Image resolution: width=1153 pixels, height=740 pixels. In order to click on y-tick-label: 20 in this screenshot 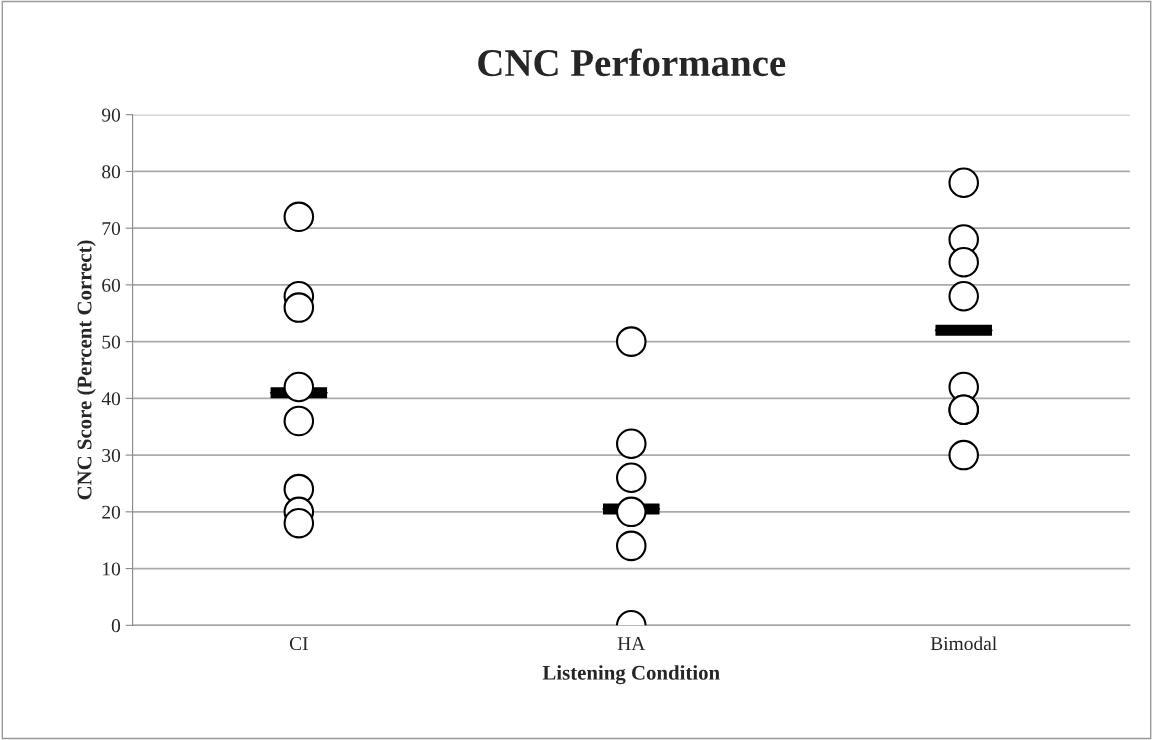, I will do `click(111, 512)`.